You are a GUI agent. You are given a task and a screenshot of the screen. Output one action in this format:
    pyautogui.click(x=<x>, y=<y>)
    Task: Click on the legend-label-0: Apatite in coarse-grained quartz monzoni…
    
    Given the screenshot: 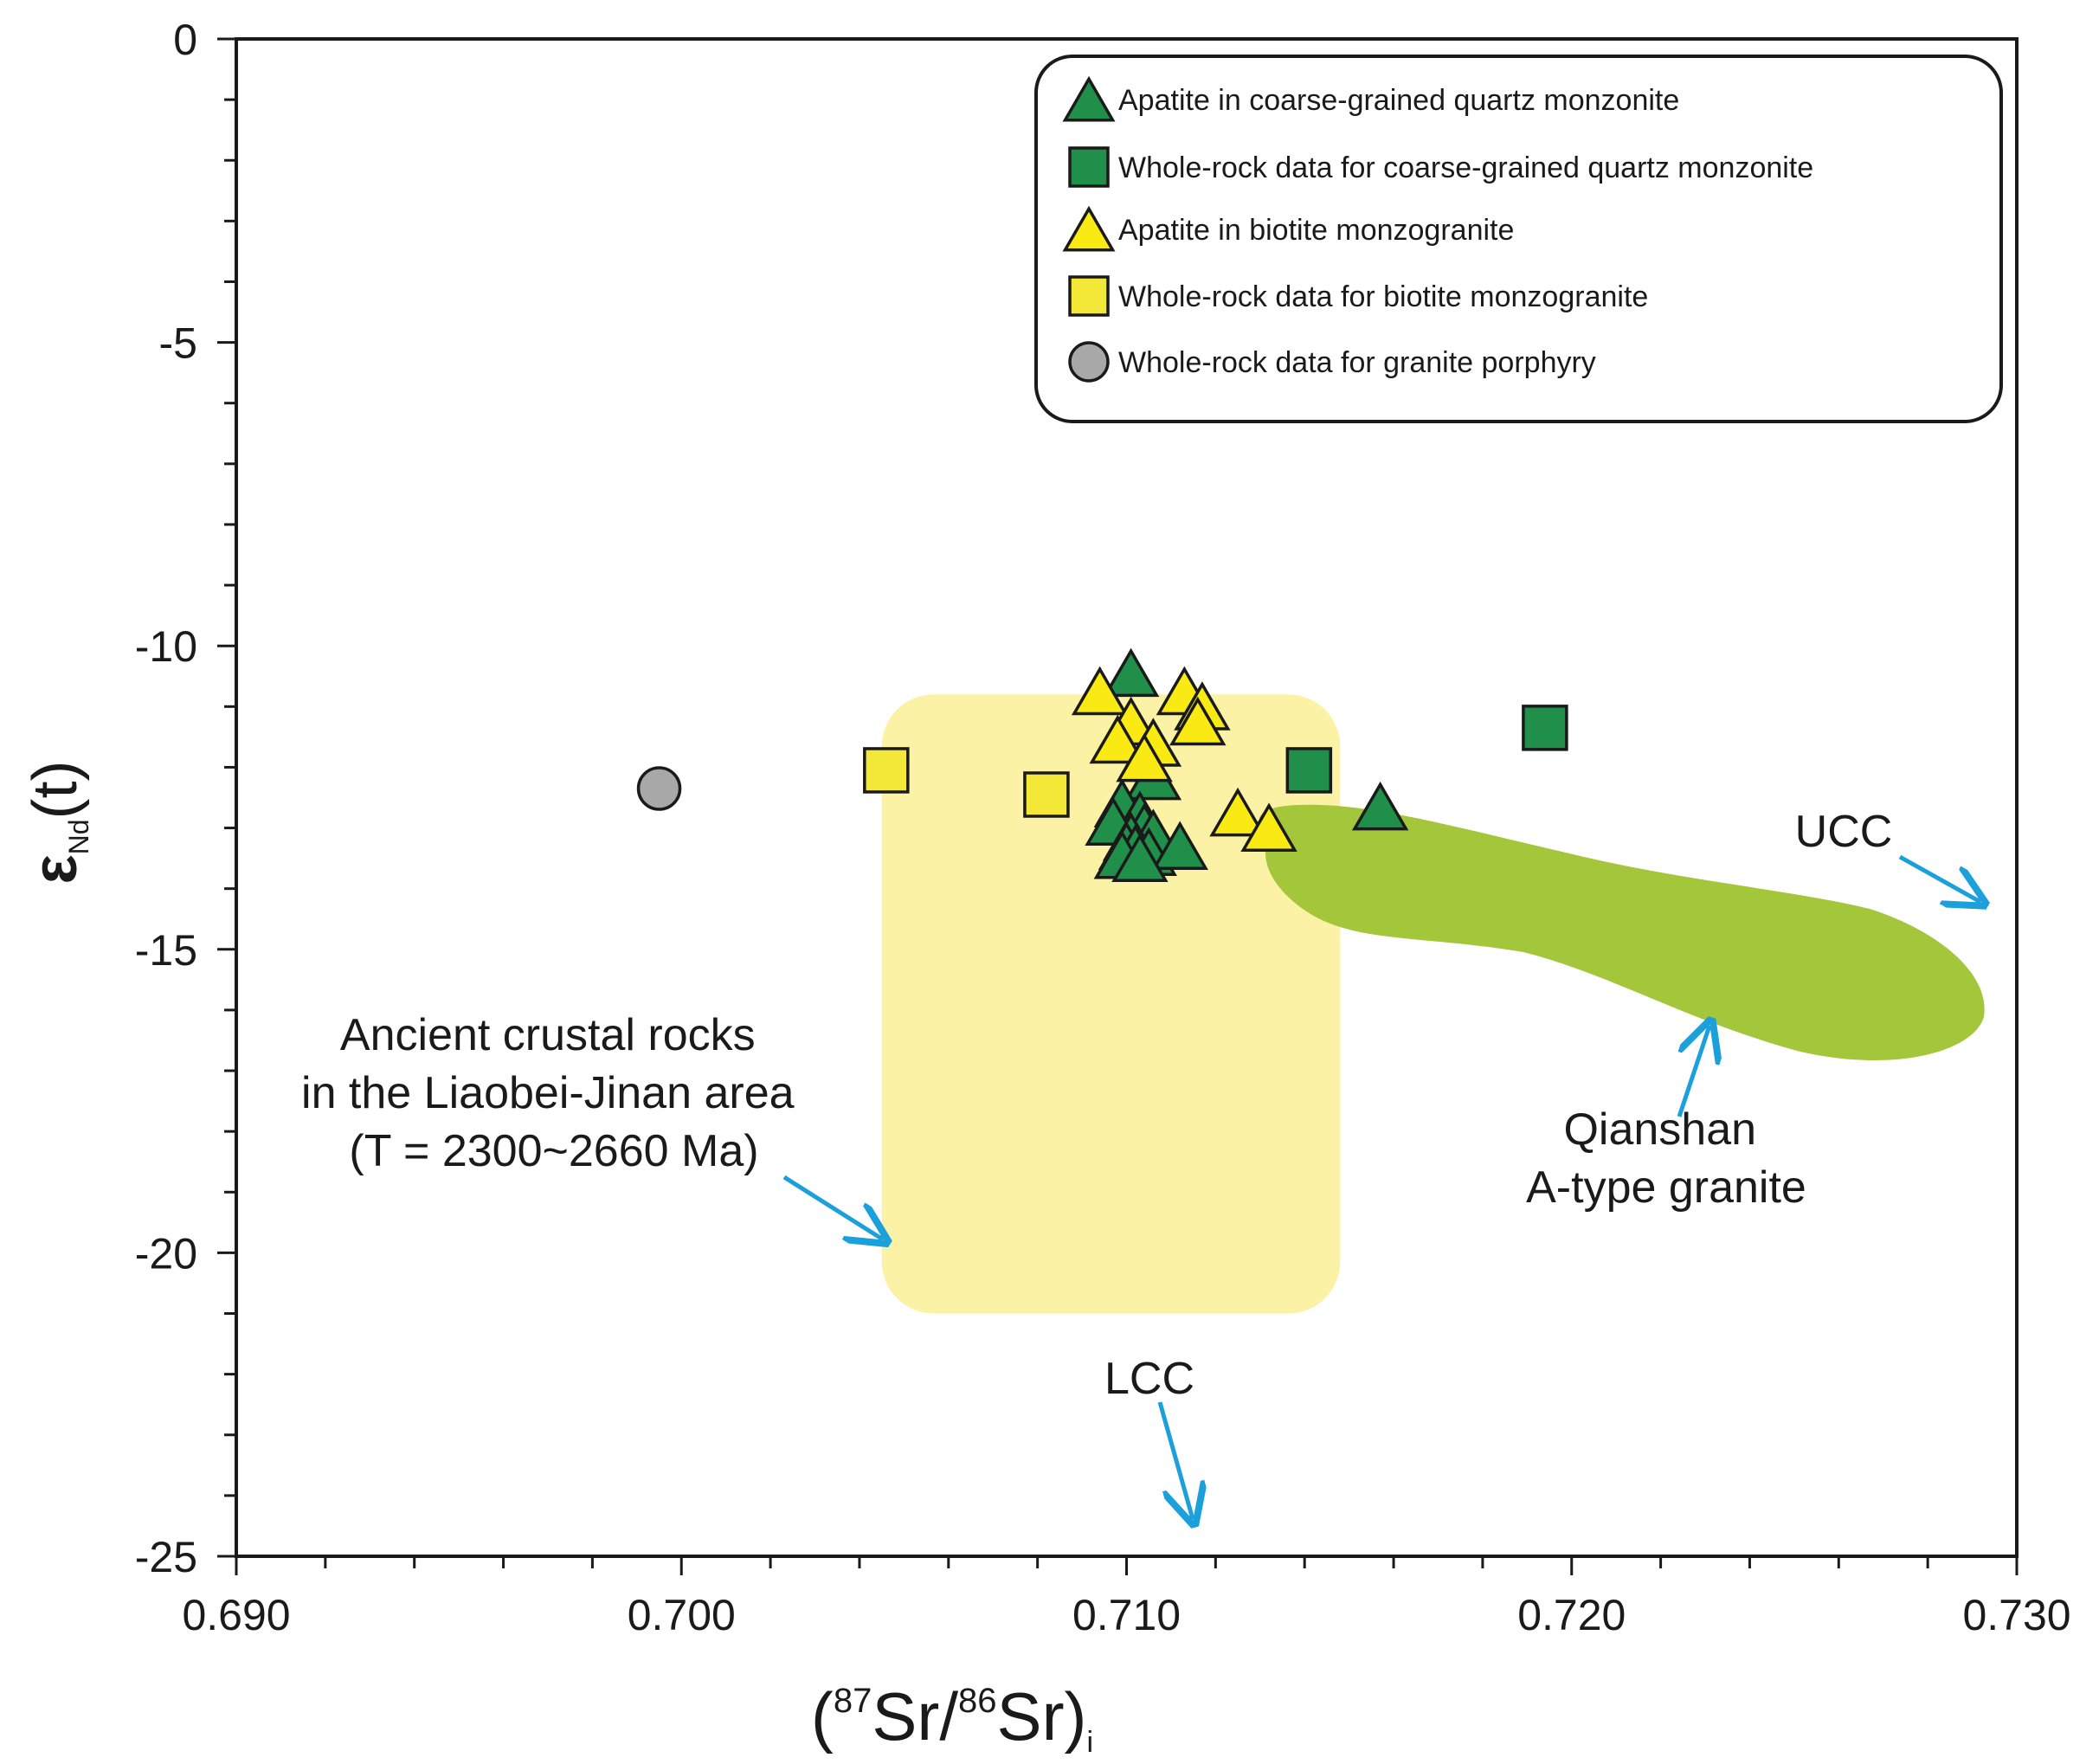 What is the action you would take?
    pyautogui.click(x=1398, y=100)
    